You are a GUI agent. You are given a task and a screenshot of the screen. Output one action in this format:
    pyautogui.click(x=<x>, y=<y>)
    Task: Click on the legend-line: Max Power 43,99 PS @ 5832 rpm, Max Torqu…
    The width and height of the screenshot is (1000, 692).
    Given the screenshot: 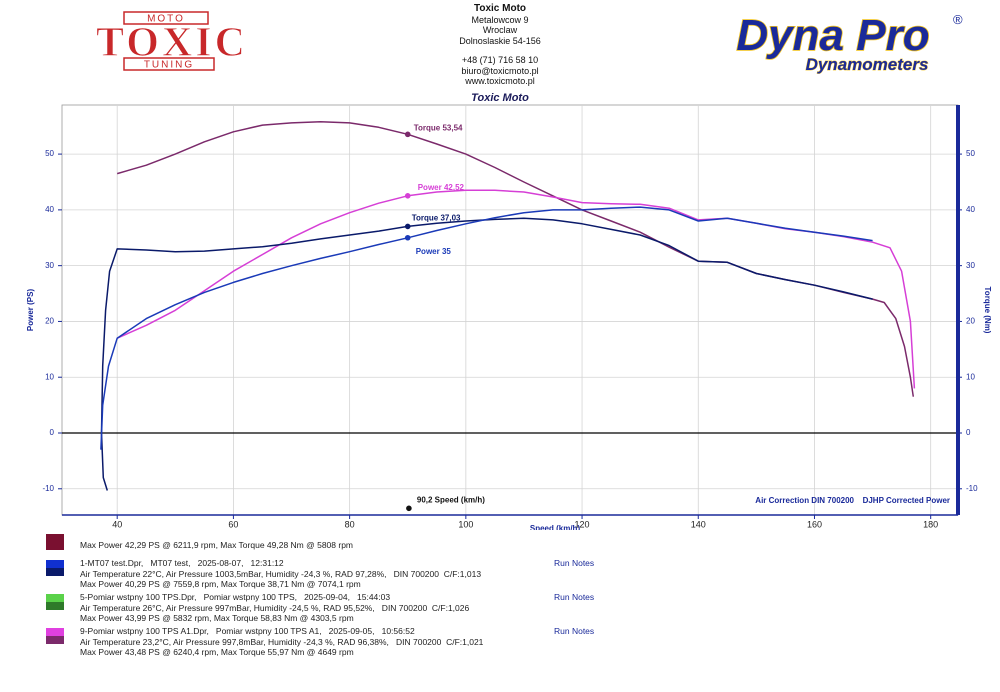 What is the action you would take?
    pyautogui.click(x=217, y=618)
    